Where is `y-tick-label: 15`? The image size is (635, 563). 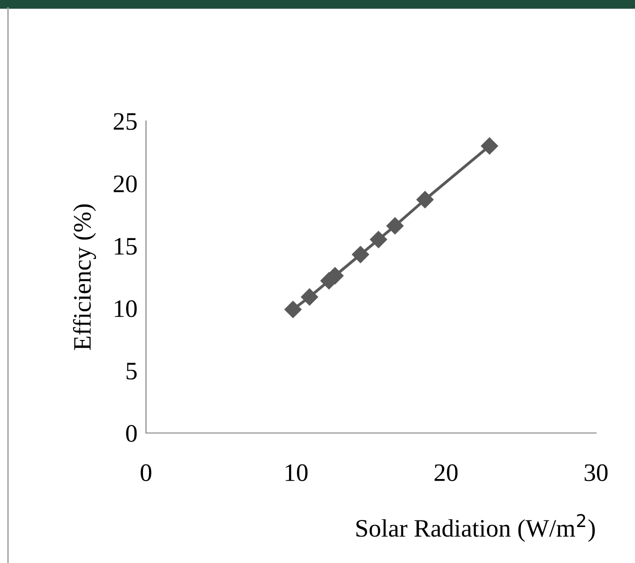 y-tick-label: 15 is located at coordinates (125, 246).